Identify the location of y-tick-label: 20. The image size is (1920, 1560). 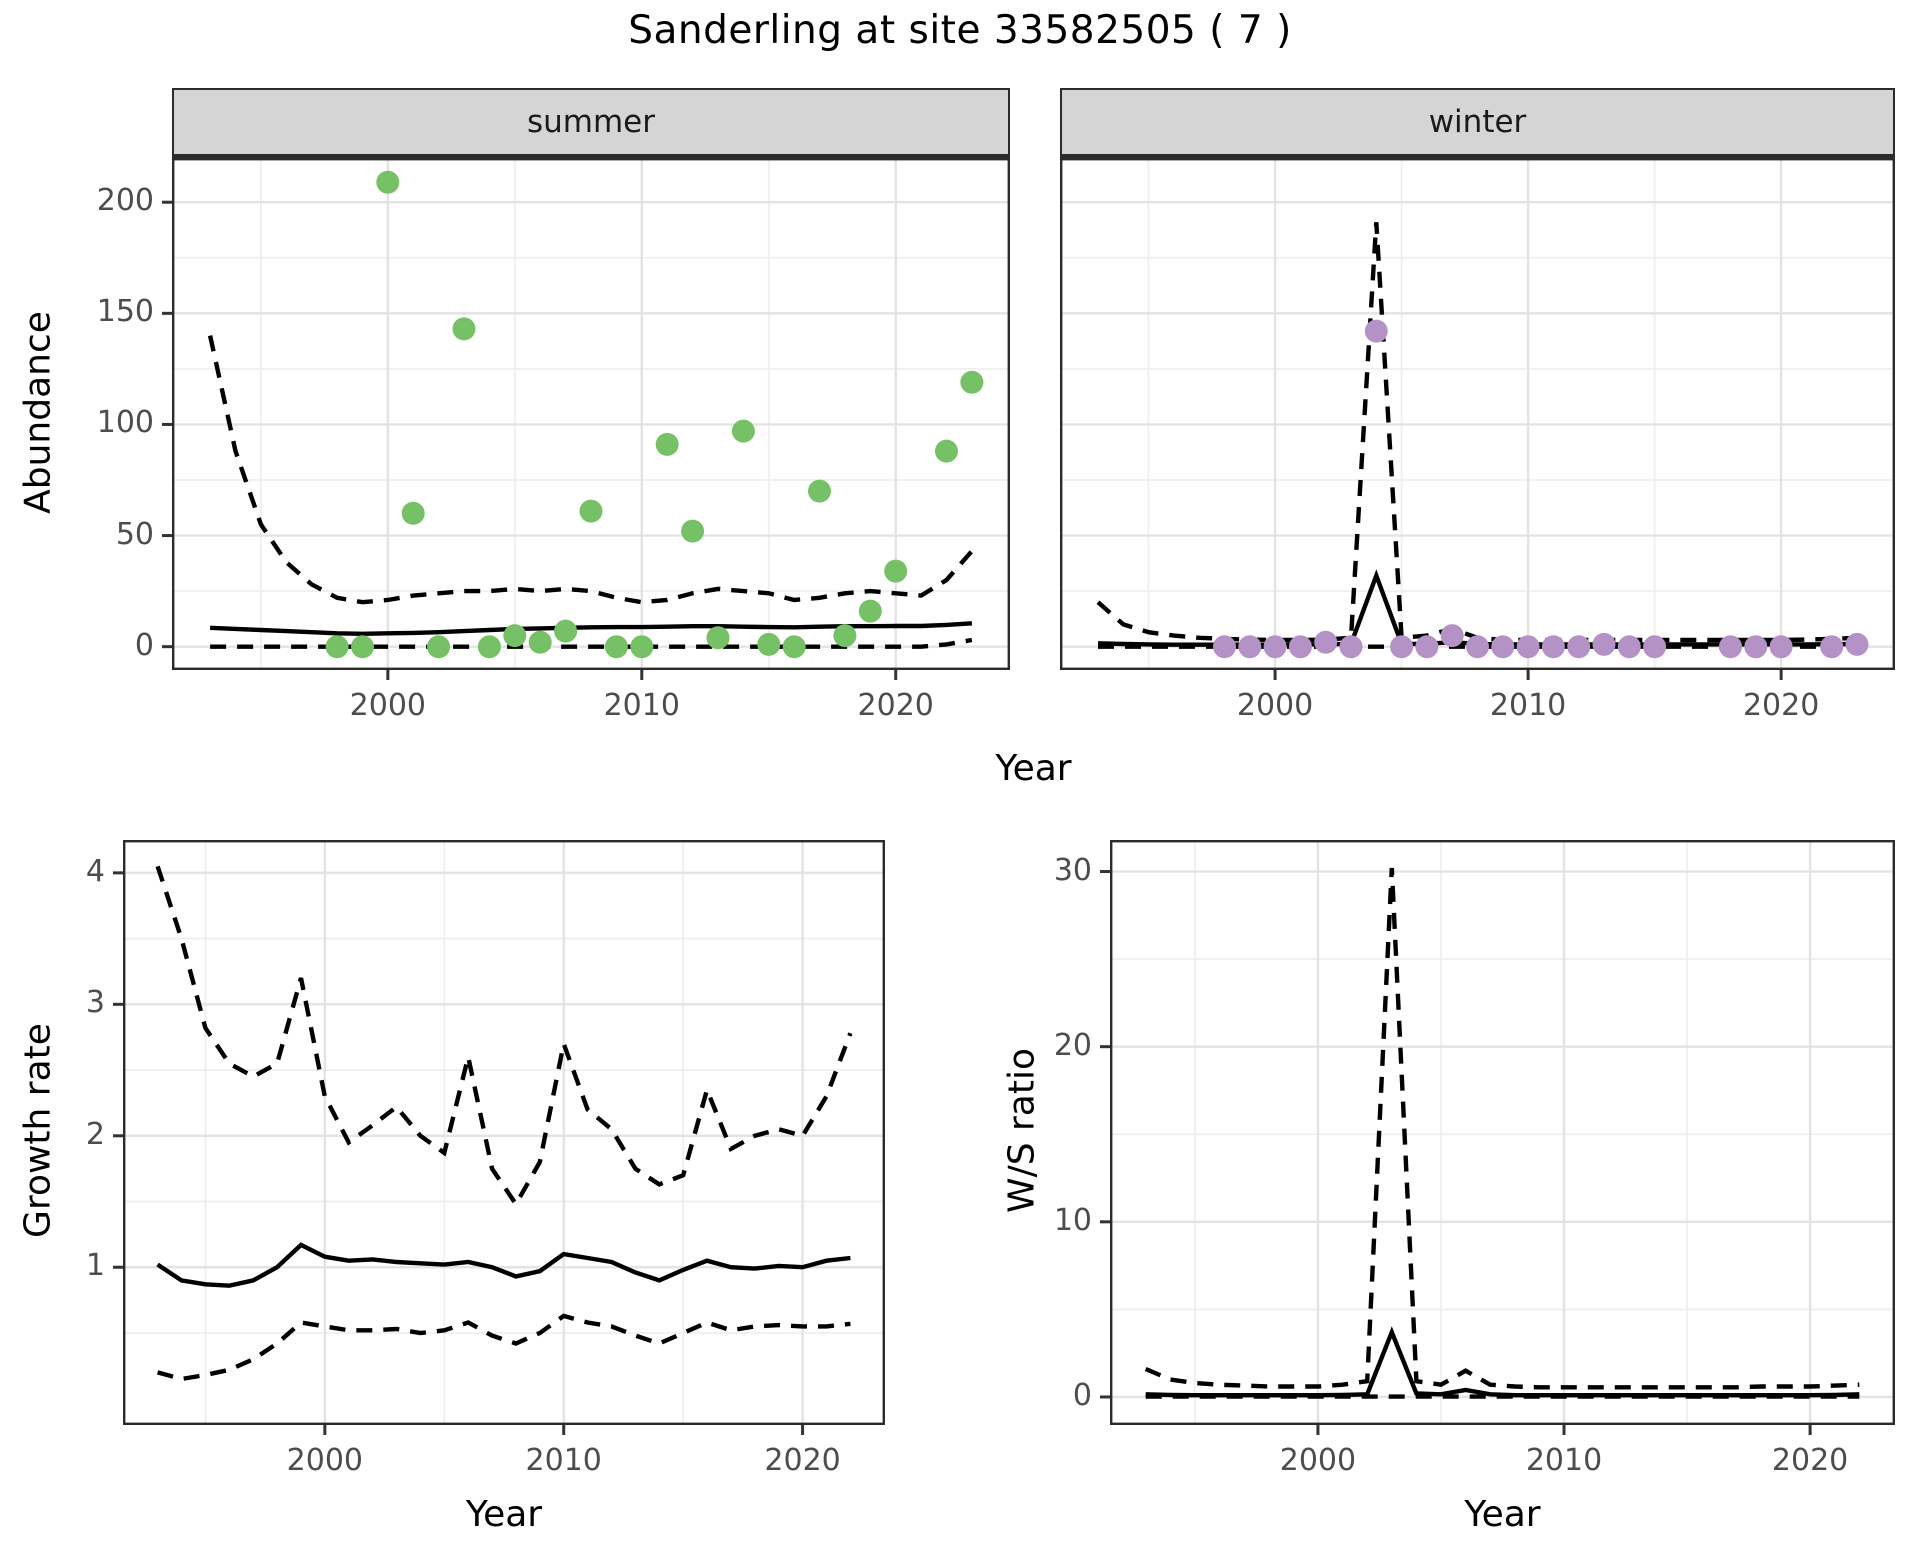
(1072, 1045).